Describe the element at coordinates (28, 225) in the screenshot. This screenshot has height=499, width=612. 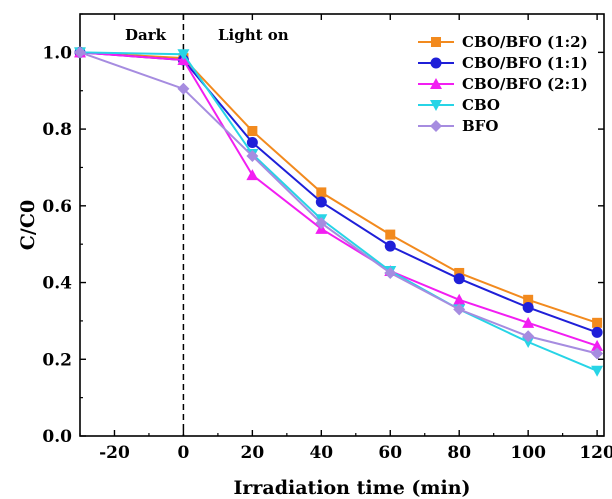
I see `y-axis-title: C/C0` at that location.